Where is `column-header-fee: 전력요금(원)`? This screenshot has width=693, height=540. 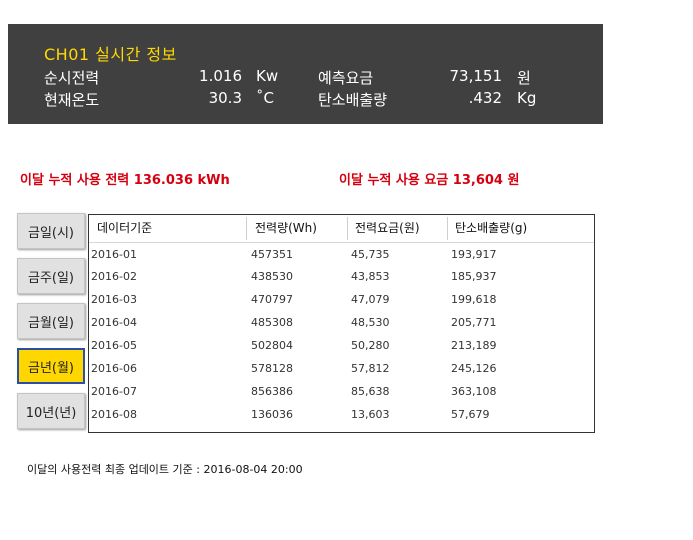
column-header-fee: 전력요금(원) is located at coordinates (387, 228).